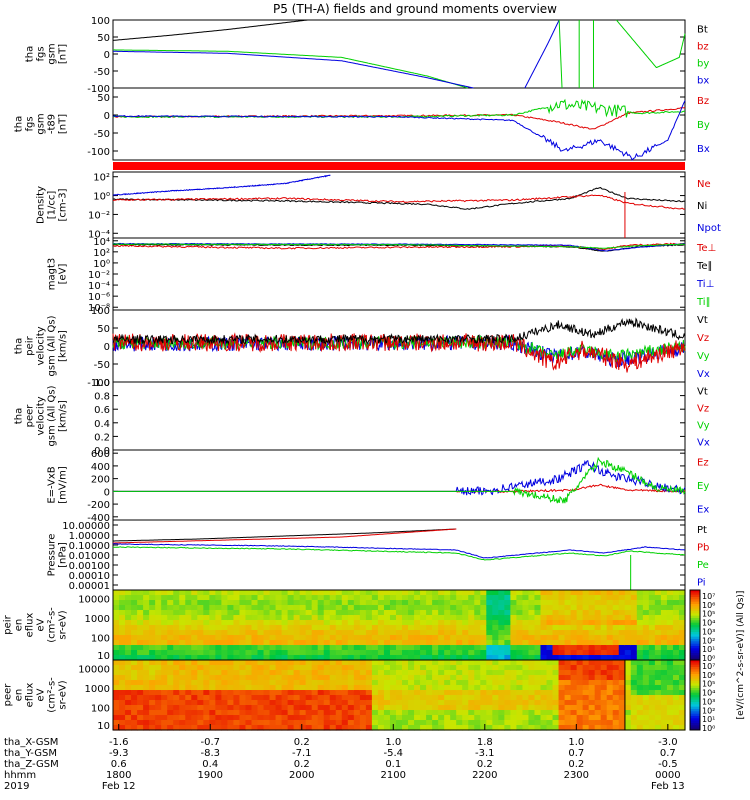 The height and width of the screenshot is (800, 750). What do you see at coordinates (34, 625) in the screenshot?
I see `panel-ylabel: tha peir en eflux eV (cm²-s-sr-eV)` at bounding box center [34, 625].